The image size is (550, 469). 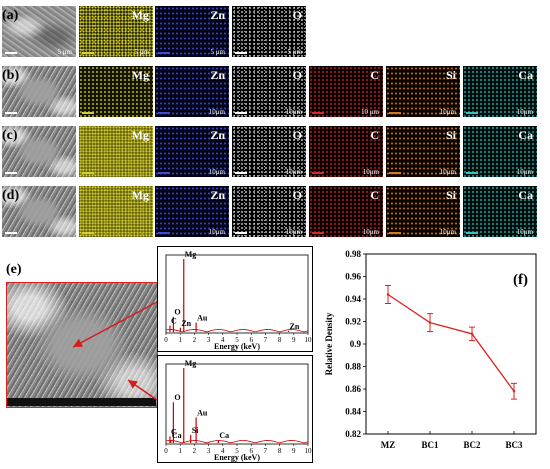 I want to click on element-map-c: C 10μm, so click(x=346, y=211).